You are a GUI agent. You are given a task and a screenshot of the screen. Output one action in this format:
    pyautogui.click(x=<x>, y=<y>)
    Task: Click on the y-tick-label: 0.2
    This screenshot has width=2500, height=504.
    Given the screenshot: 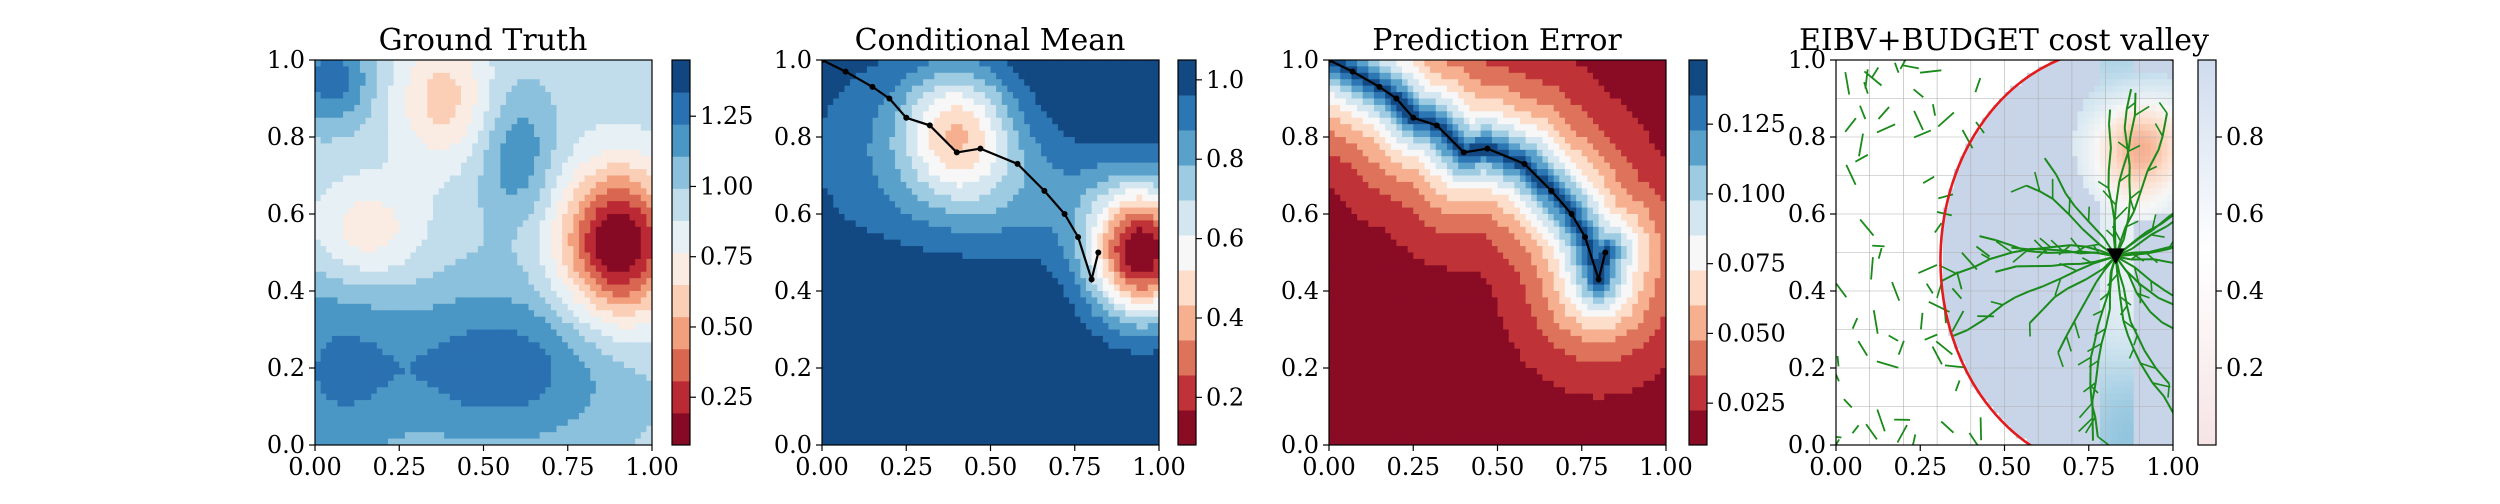 What is the action you would take?
    pyautogui.click(x=286, y=368)
    